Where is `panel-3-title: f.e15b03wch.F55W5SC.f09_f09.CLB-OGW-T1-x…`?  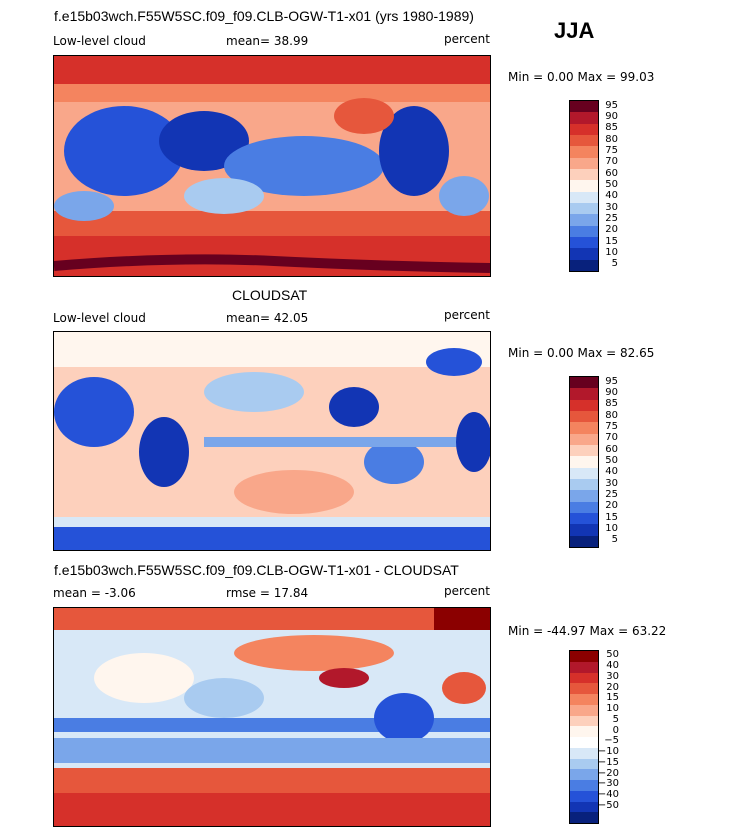 panel-3-title: f.e15b03wch.F55W5SC.f09_f09.CLB-OGW-T1-x… is located at coordinates (256, 570).